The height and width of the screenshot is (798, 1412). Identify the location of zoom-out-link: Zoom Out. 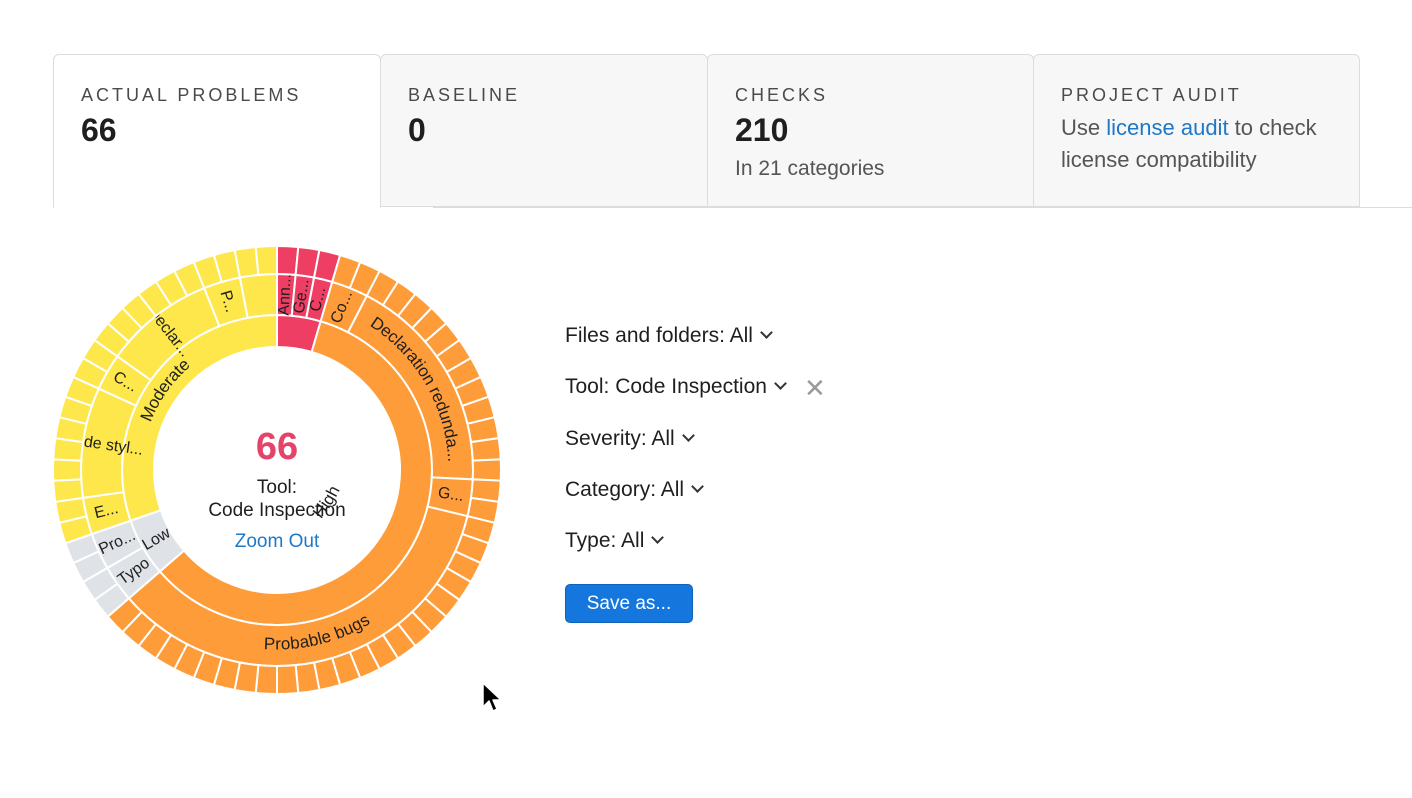
(277, 541).